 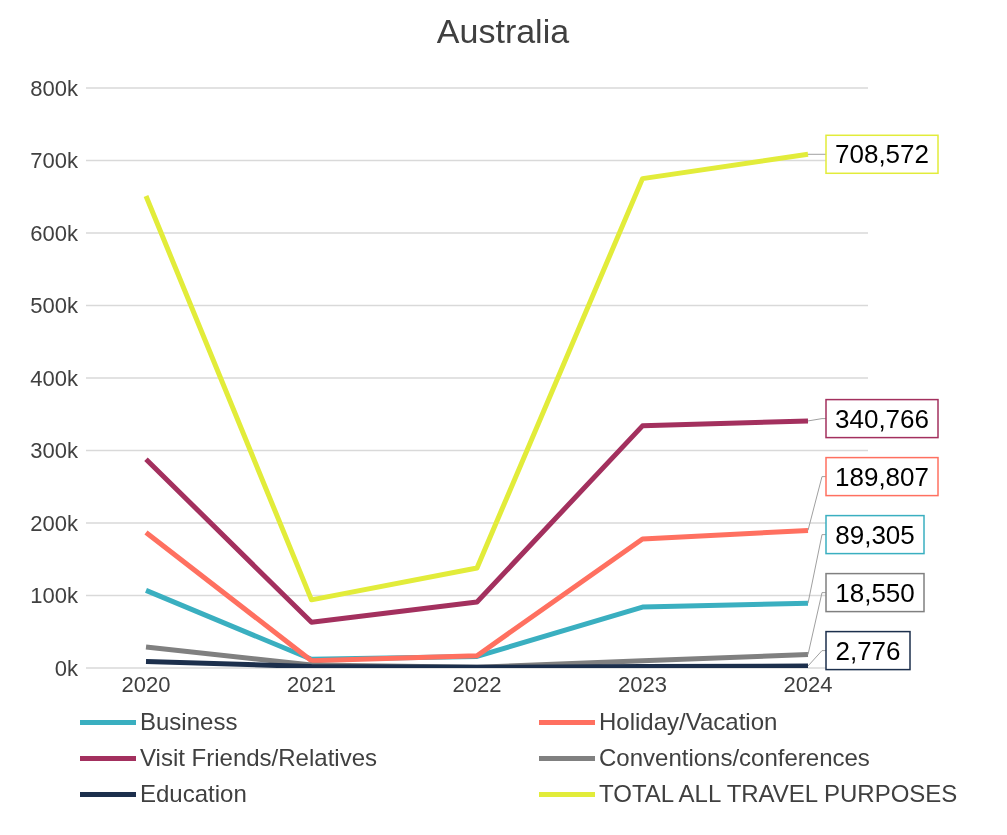 What do you see at coordinates (193, 794) in the screenshot?
I see `legend-label: Education` at bounding box center [193, 794].